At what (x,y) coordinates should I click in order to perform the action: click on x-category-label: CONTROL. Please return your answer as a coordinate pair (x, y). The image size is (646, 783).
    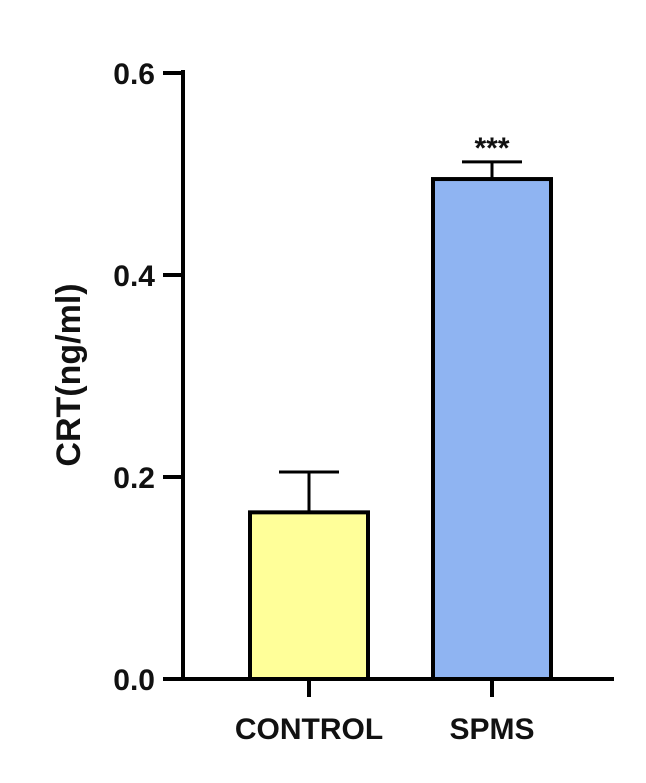
    Looking at the image, I should click on (309, 729).